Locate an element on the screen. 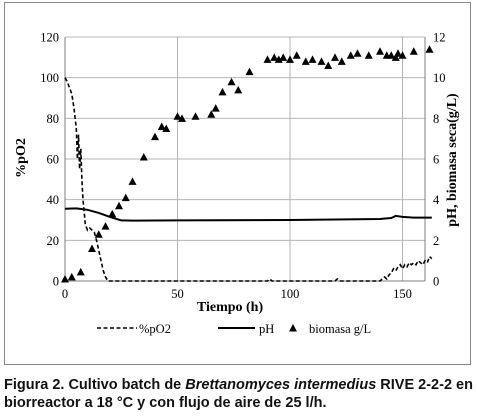 This screenshot has width=477, height=417. y-right-tick-label: 0 is located at coordinates (436, 282).